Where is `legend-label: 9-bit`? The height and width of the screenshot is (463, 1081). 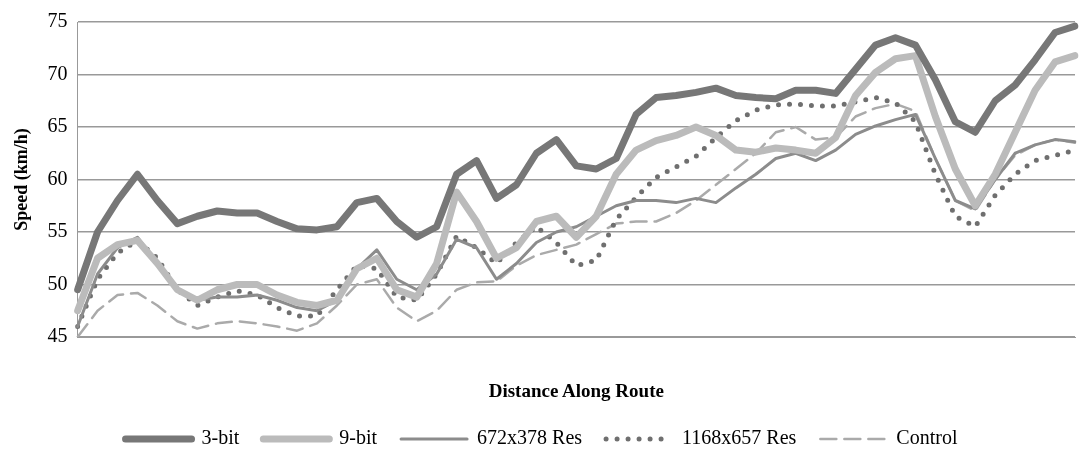
legend-label: 9-bit is located at coordinates (358, 437).